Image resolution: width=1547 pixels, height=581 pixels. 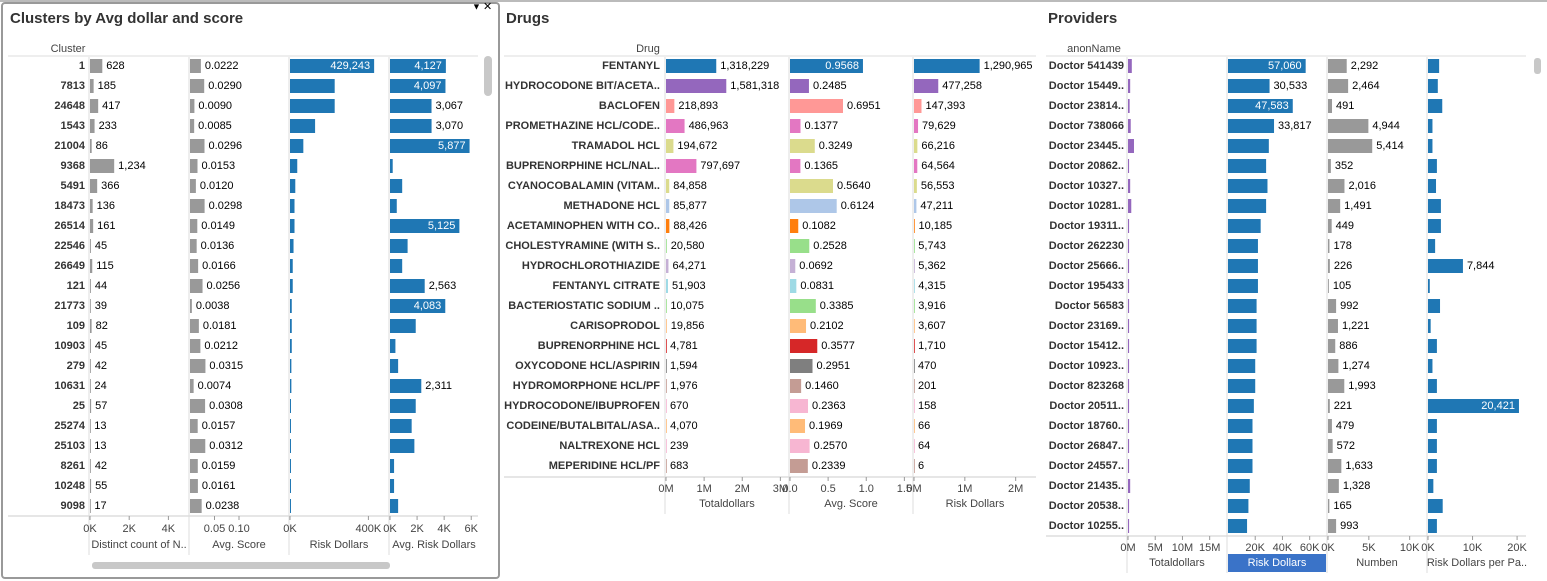 I want to click on x-tick-label: 40K, so click(x=1283, y=548).